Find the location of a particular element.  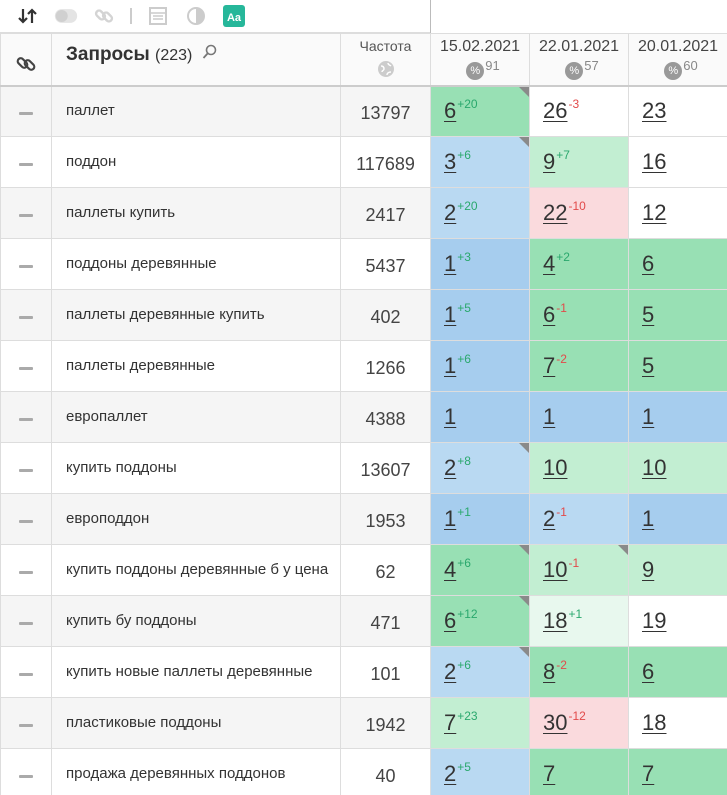

position-cell: 2+5 is located at coordinates (480, 771).